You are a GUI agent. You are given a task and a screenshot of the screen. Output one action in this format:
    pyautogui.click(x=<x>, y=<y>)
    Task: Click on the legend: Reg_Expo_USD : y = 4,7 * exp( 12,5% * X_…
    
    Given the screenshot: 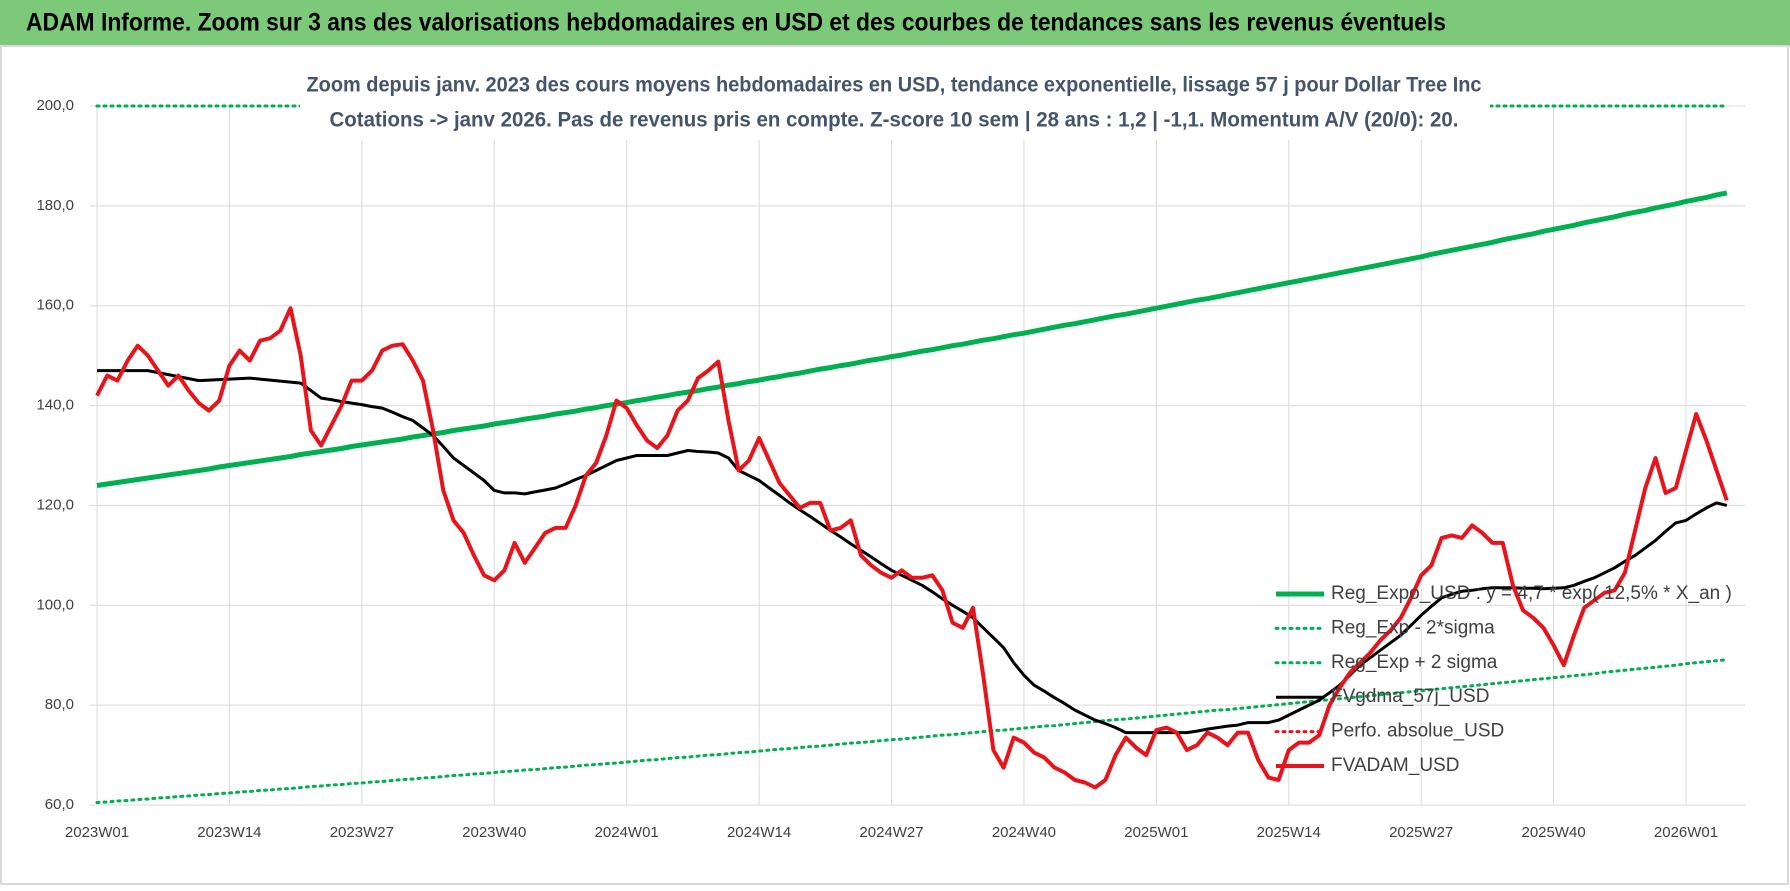 What is the action you would take?
    pyautogui.click(x=1503, y=679)
    